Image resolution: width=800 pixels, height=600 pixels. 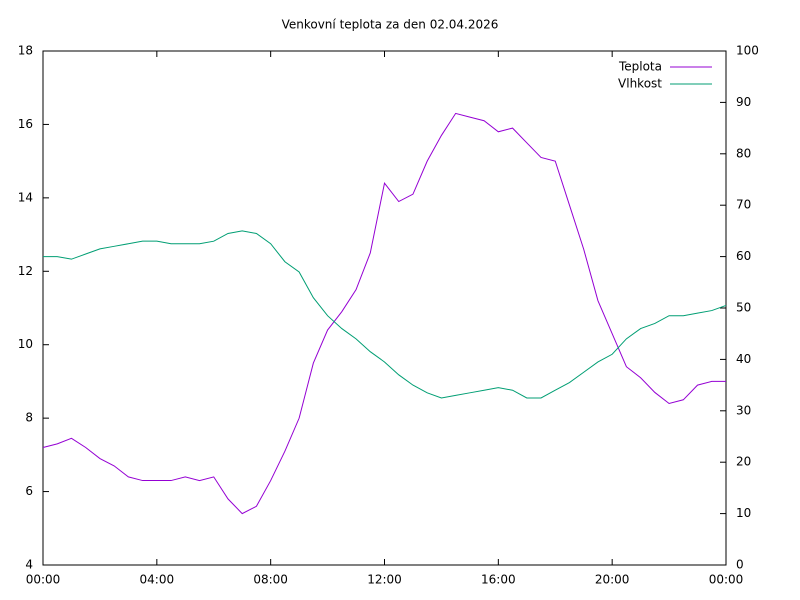 What do you see at coordinates (612, 580) in the screenshot?
I see `x-tick-label: 20:00` at bounding box center [612, 580].